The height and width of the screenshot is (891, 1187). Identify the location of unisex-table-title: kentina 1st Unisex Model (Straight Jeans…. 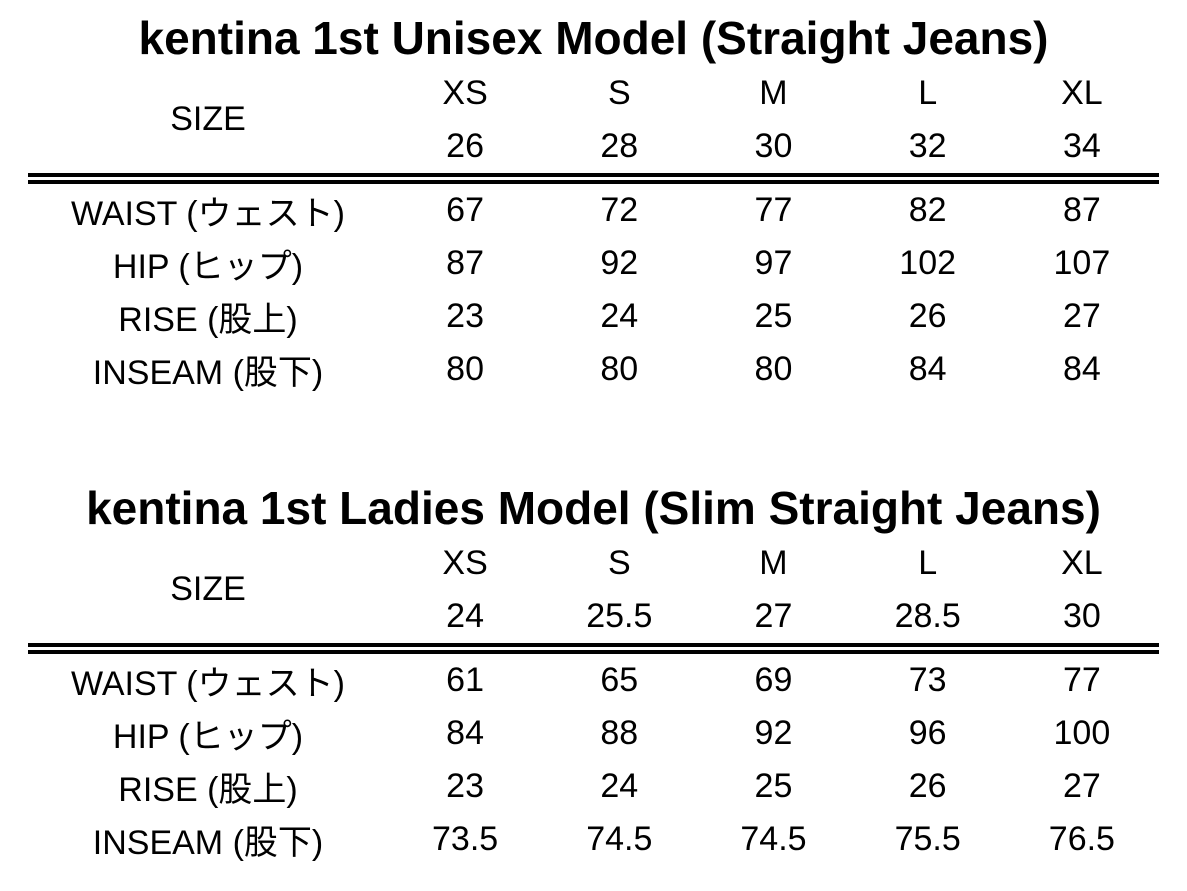
(593, 38).